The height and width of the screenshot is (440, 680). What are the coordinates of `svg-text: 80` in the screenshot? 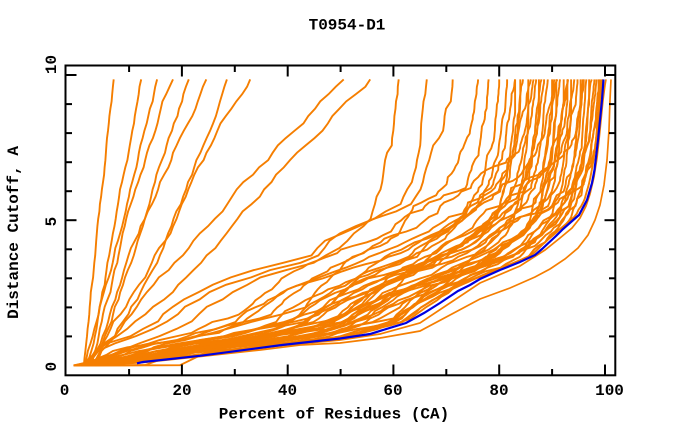 It's located at (498, 391).